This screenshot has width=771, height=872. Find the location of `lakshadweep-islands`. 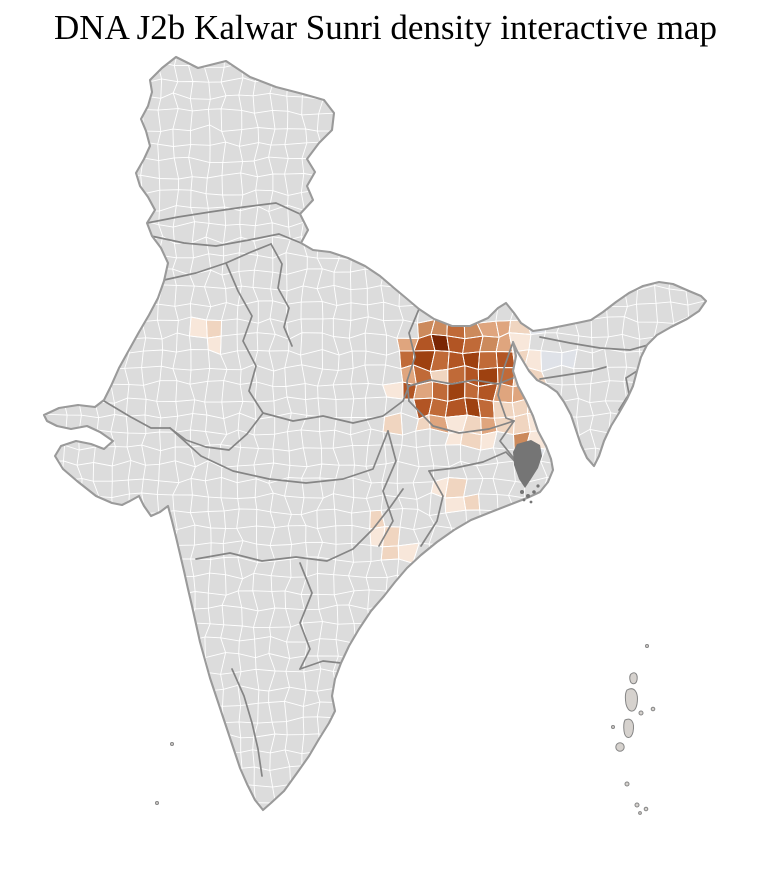

lakshadweep-islands is located at coordinates (164, 773).